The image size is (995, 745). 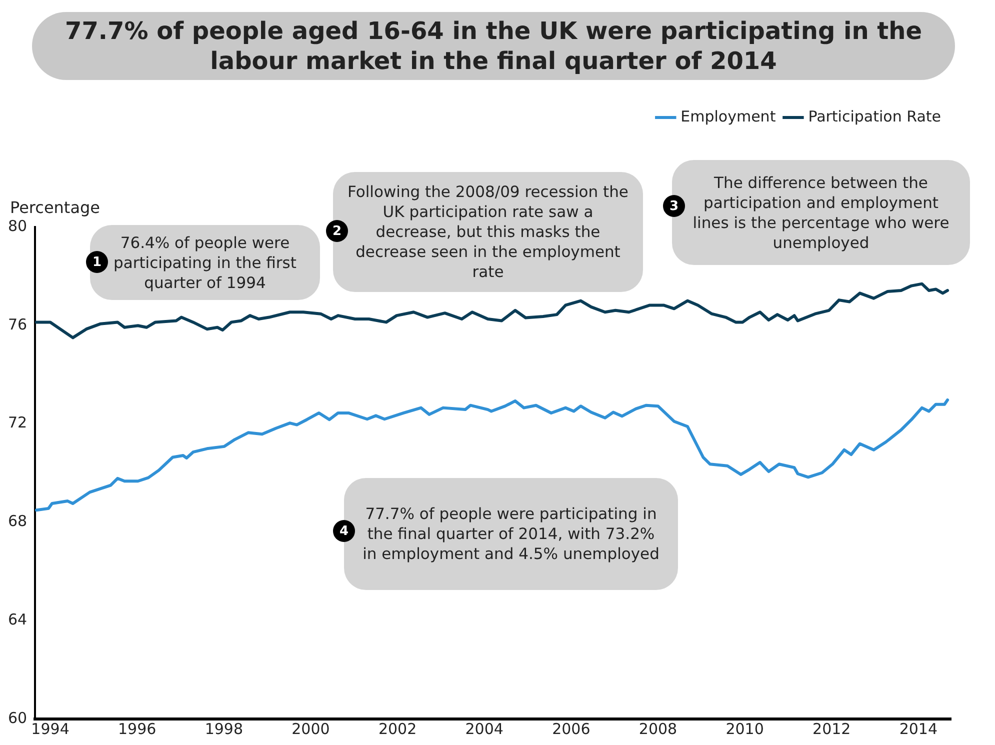 What do you see at coordinates (918, 729) in the screenshot?
I see `x-tick-label: 2014` at bounding box center [918, 729].